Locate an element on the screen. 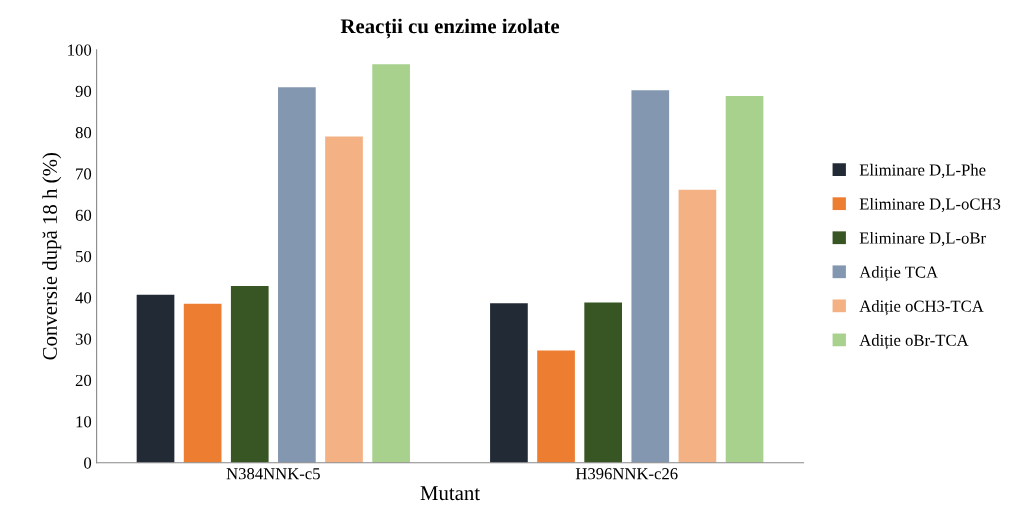  y-tick-label: 40 is located at coordinates (83, 298).